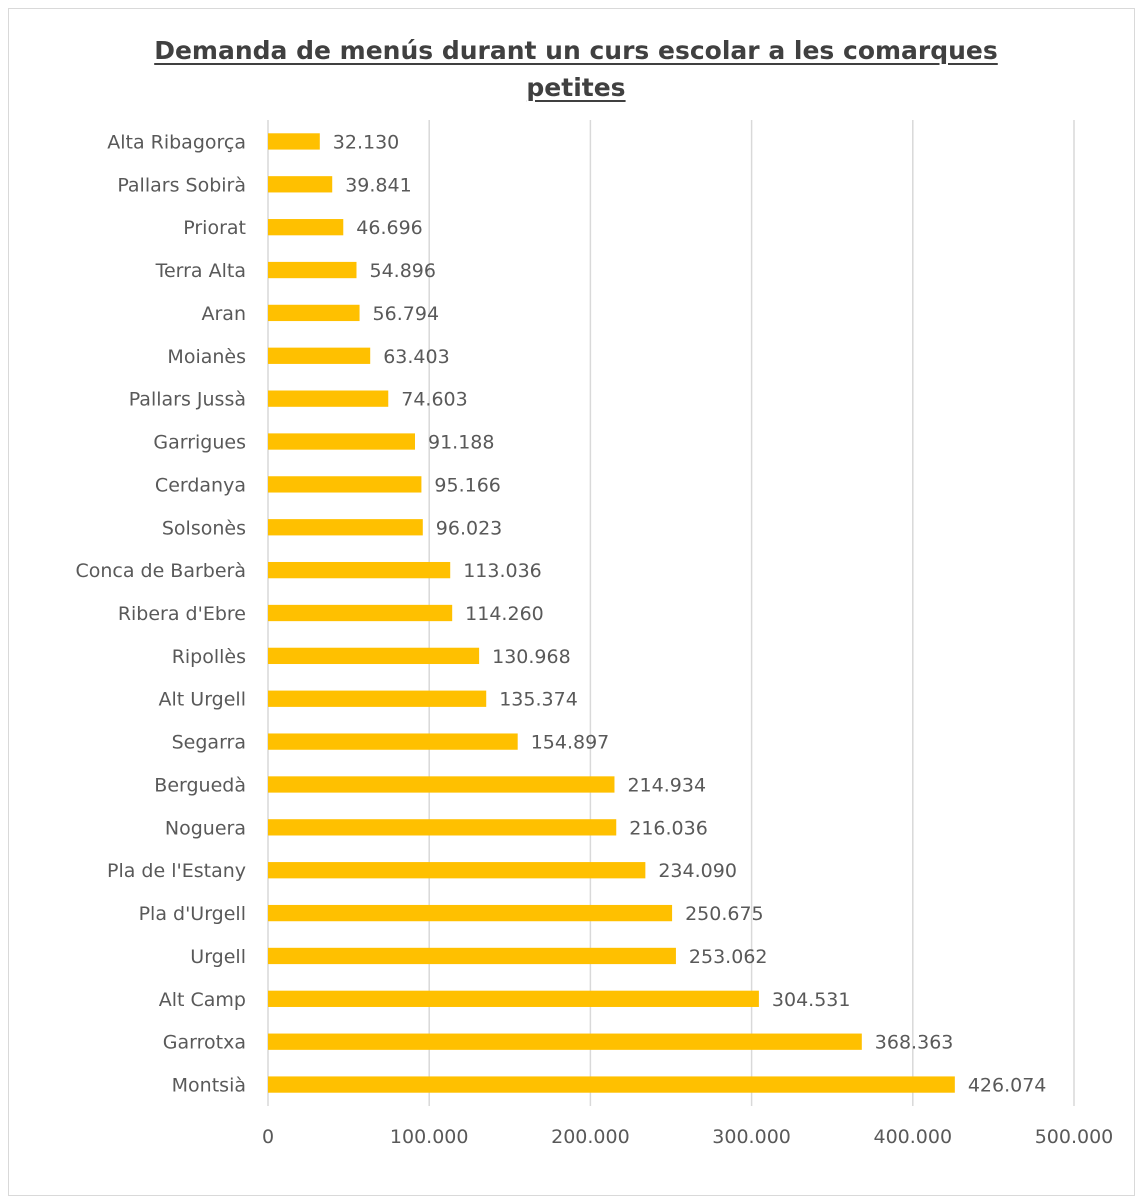 The width and height of the screenshot is (1137, 1198). I want to click on category-label: Moianès, so click(206, 357).